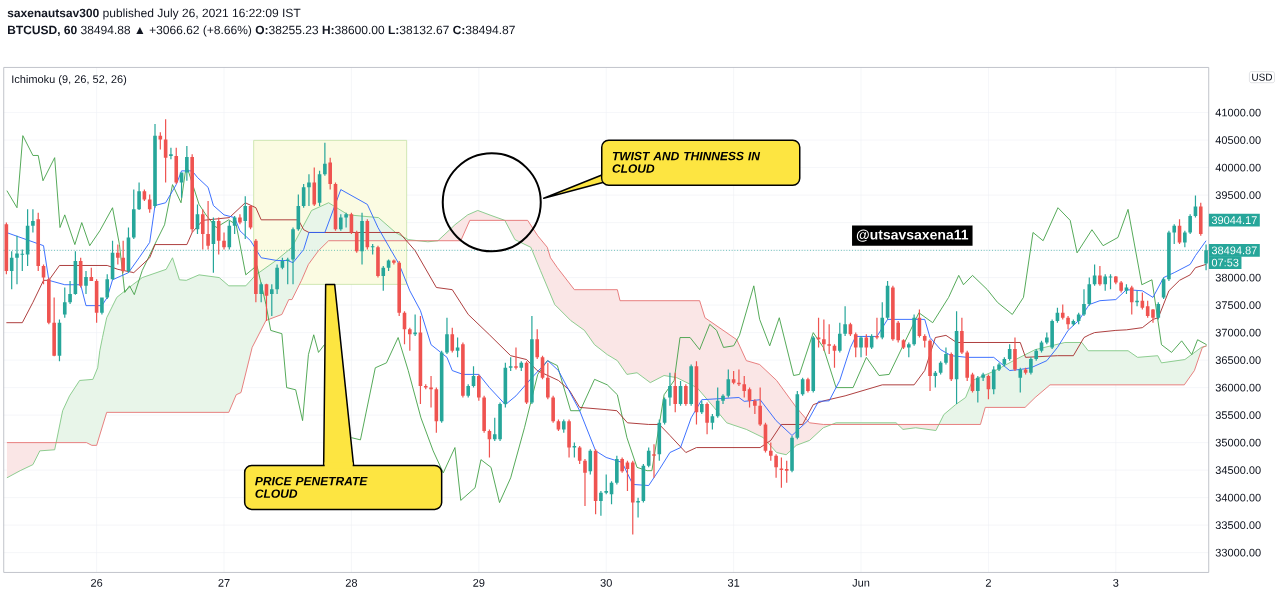 This screenshot has height=606, width=1280. Describe the element at coordinates (1262, 77) in the screenshot. I see `text: USD` at that location.